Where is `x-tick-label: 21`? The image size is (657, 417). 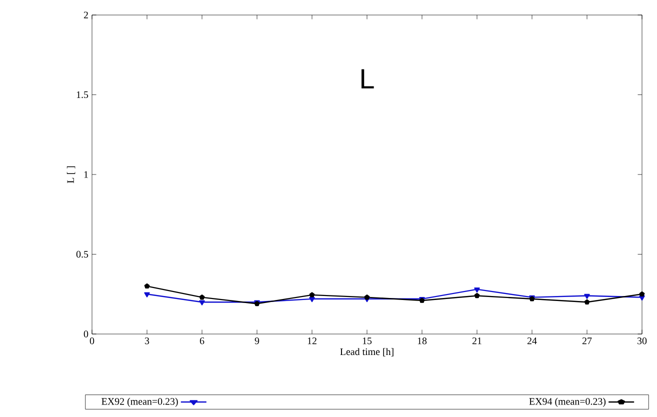
x-tick-label: 21 is located at coordinates (477, 341).